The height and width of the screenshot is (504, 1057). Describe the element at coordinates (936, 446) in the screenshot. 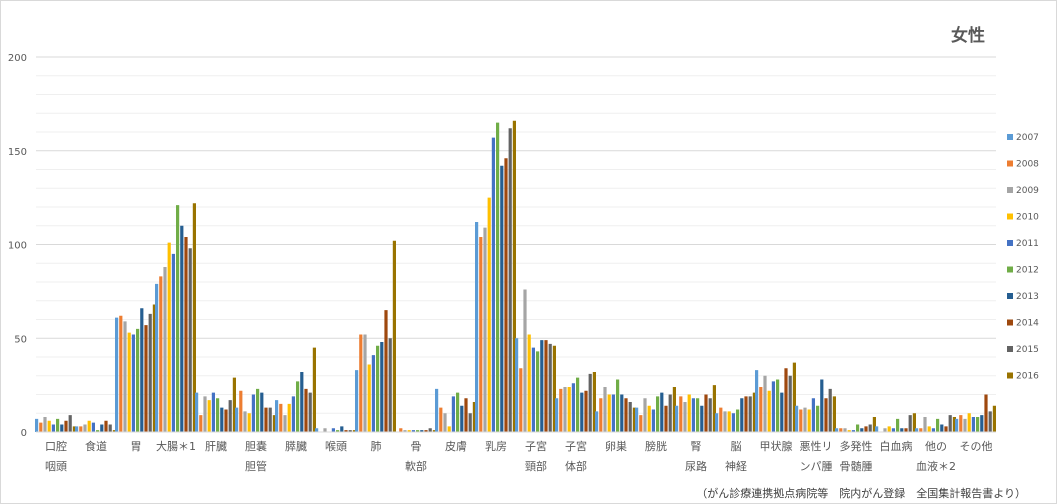

I see `x-tick-label: 他の` at that location.